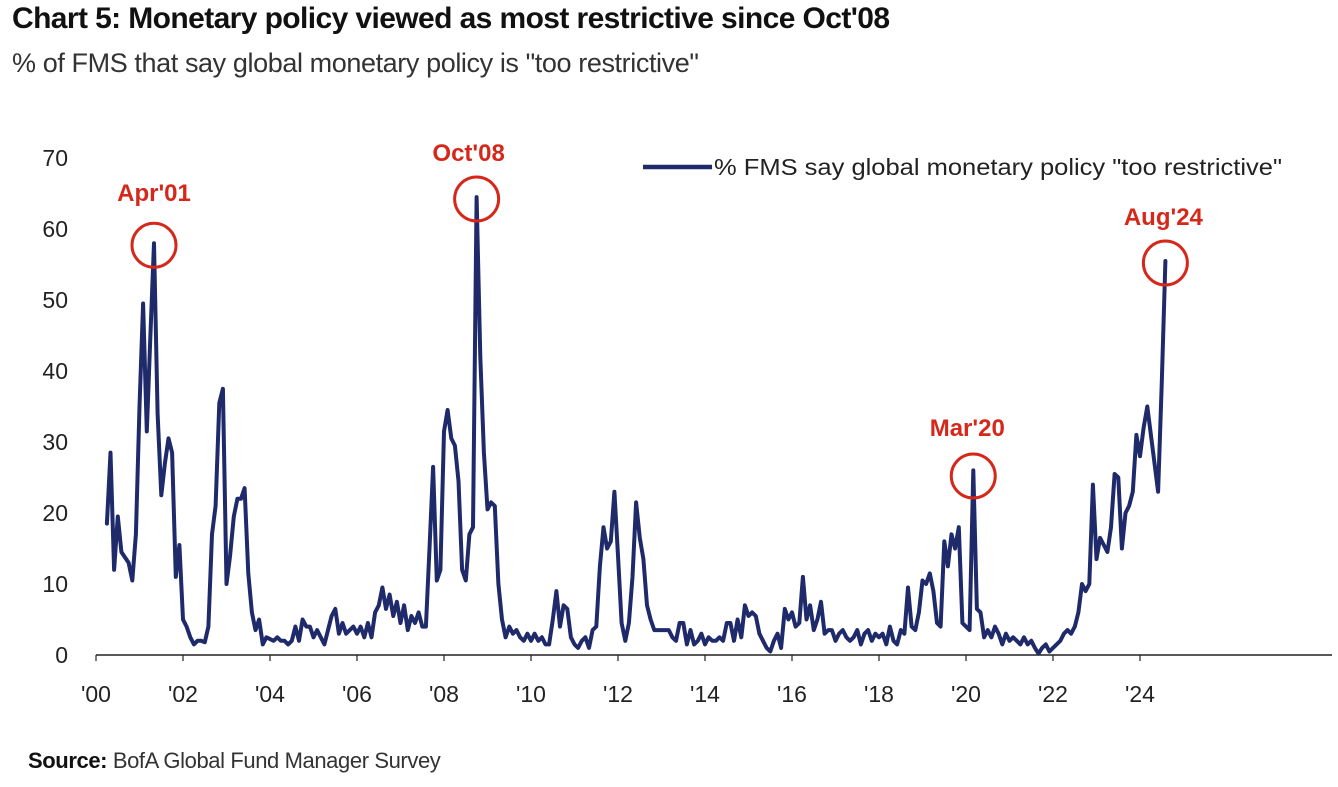  I want to click on y-tick-label: 50, so click(55, 300).